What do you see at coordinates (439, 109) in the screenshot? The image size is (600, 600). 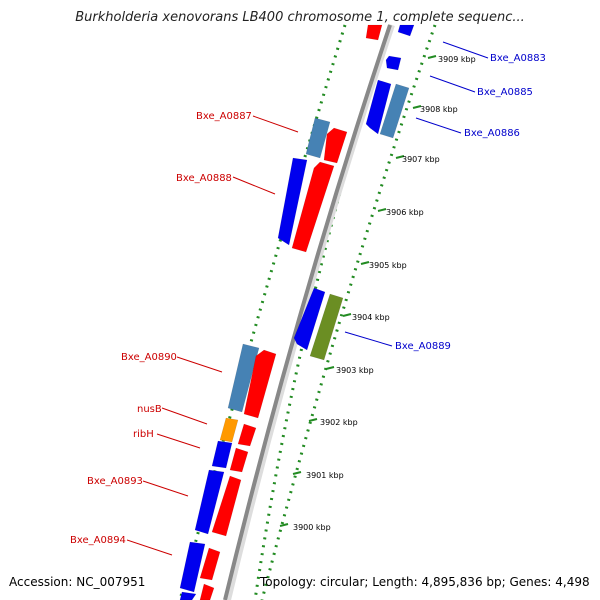 I see `tick-label-3908: 3908 kbp` at bounding box center [439, 109].